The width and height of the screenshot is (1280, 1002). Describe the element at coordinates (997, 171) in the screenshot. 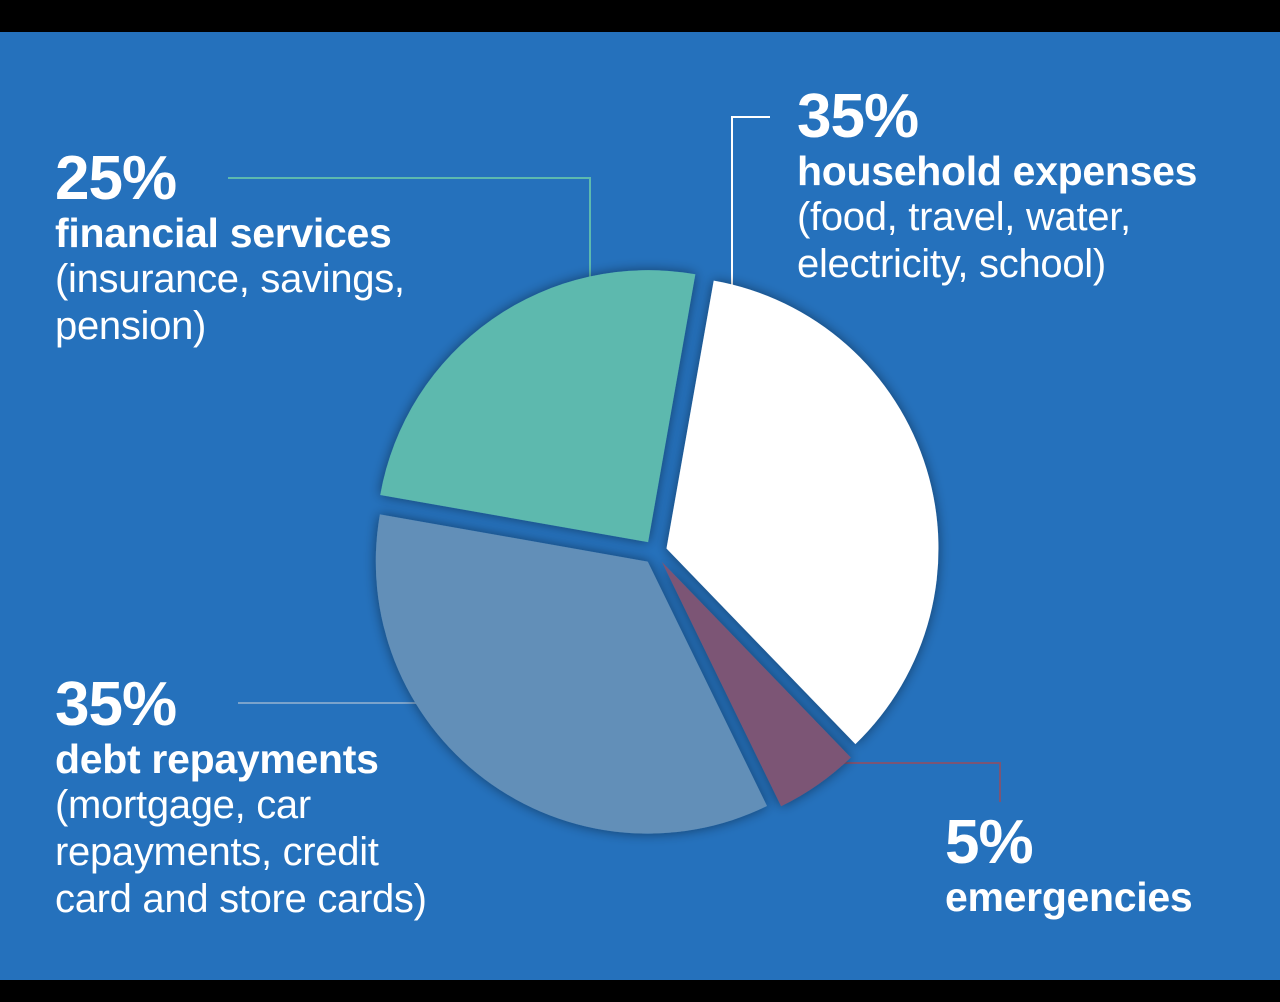

I see `household-category: household expenses` at that location.